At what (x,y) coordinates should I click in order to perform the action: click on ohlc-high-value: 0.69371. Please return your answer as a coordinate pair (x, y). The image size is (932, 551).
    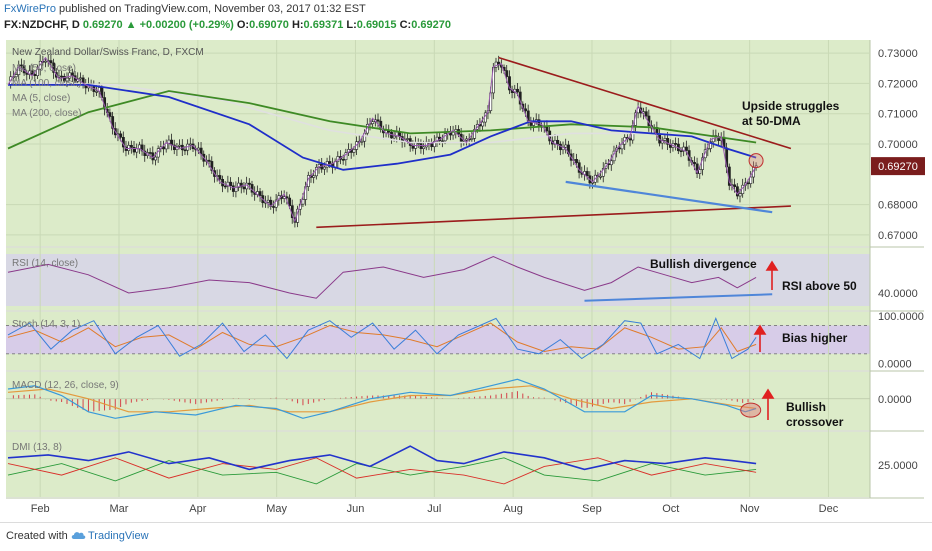
    Looking at the image, I should click on (323, 25).